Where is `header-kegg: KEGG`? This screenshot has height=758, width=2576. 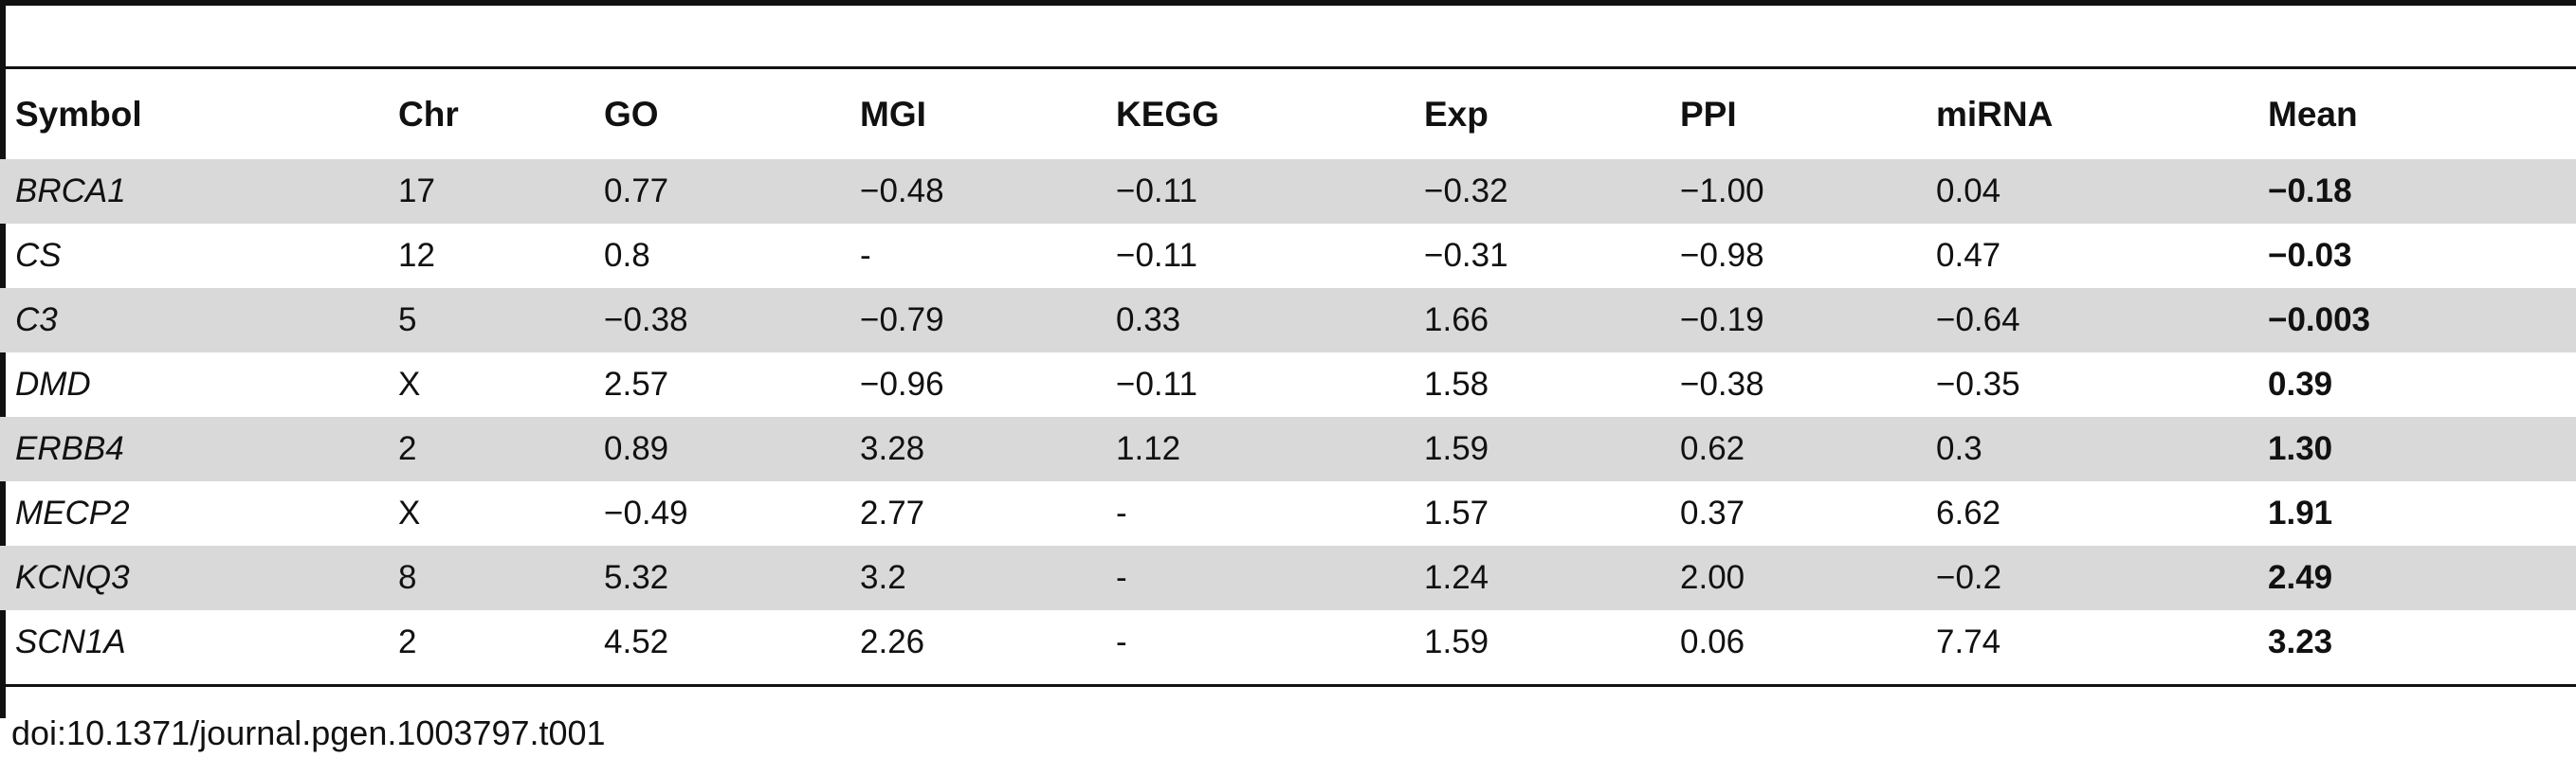 header-kegg: KEGG is located at coordinates (1167, 114).